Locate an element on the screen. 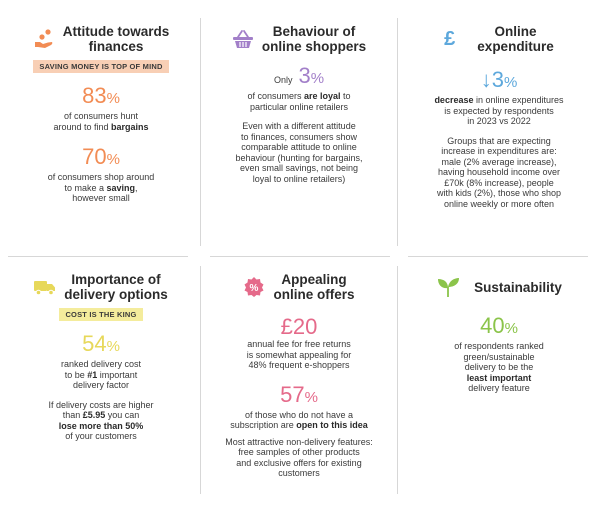 The height and width of the screenshot is (505, 600). card-title: Behaviour of online shoppers is located at coordinates (314, 39).